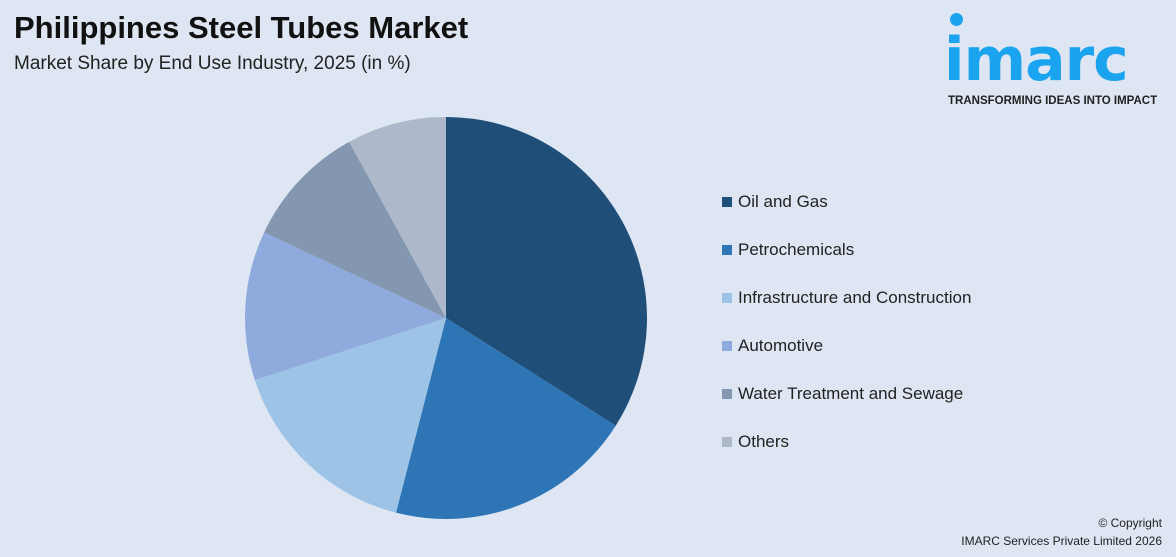 This screenshot has width=1176, height=557. I want to click on logo-tagline: TRANSFORMING IDEAS INTO IMPACT, so click(1053, 101).